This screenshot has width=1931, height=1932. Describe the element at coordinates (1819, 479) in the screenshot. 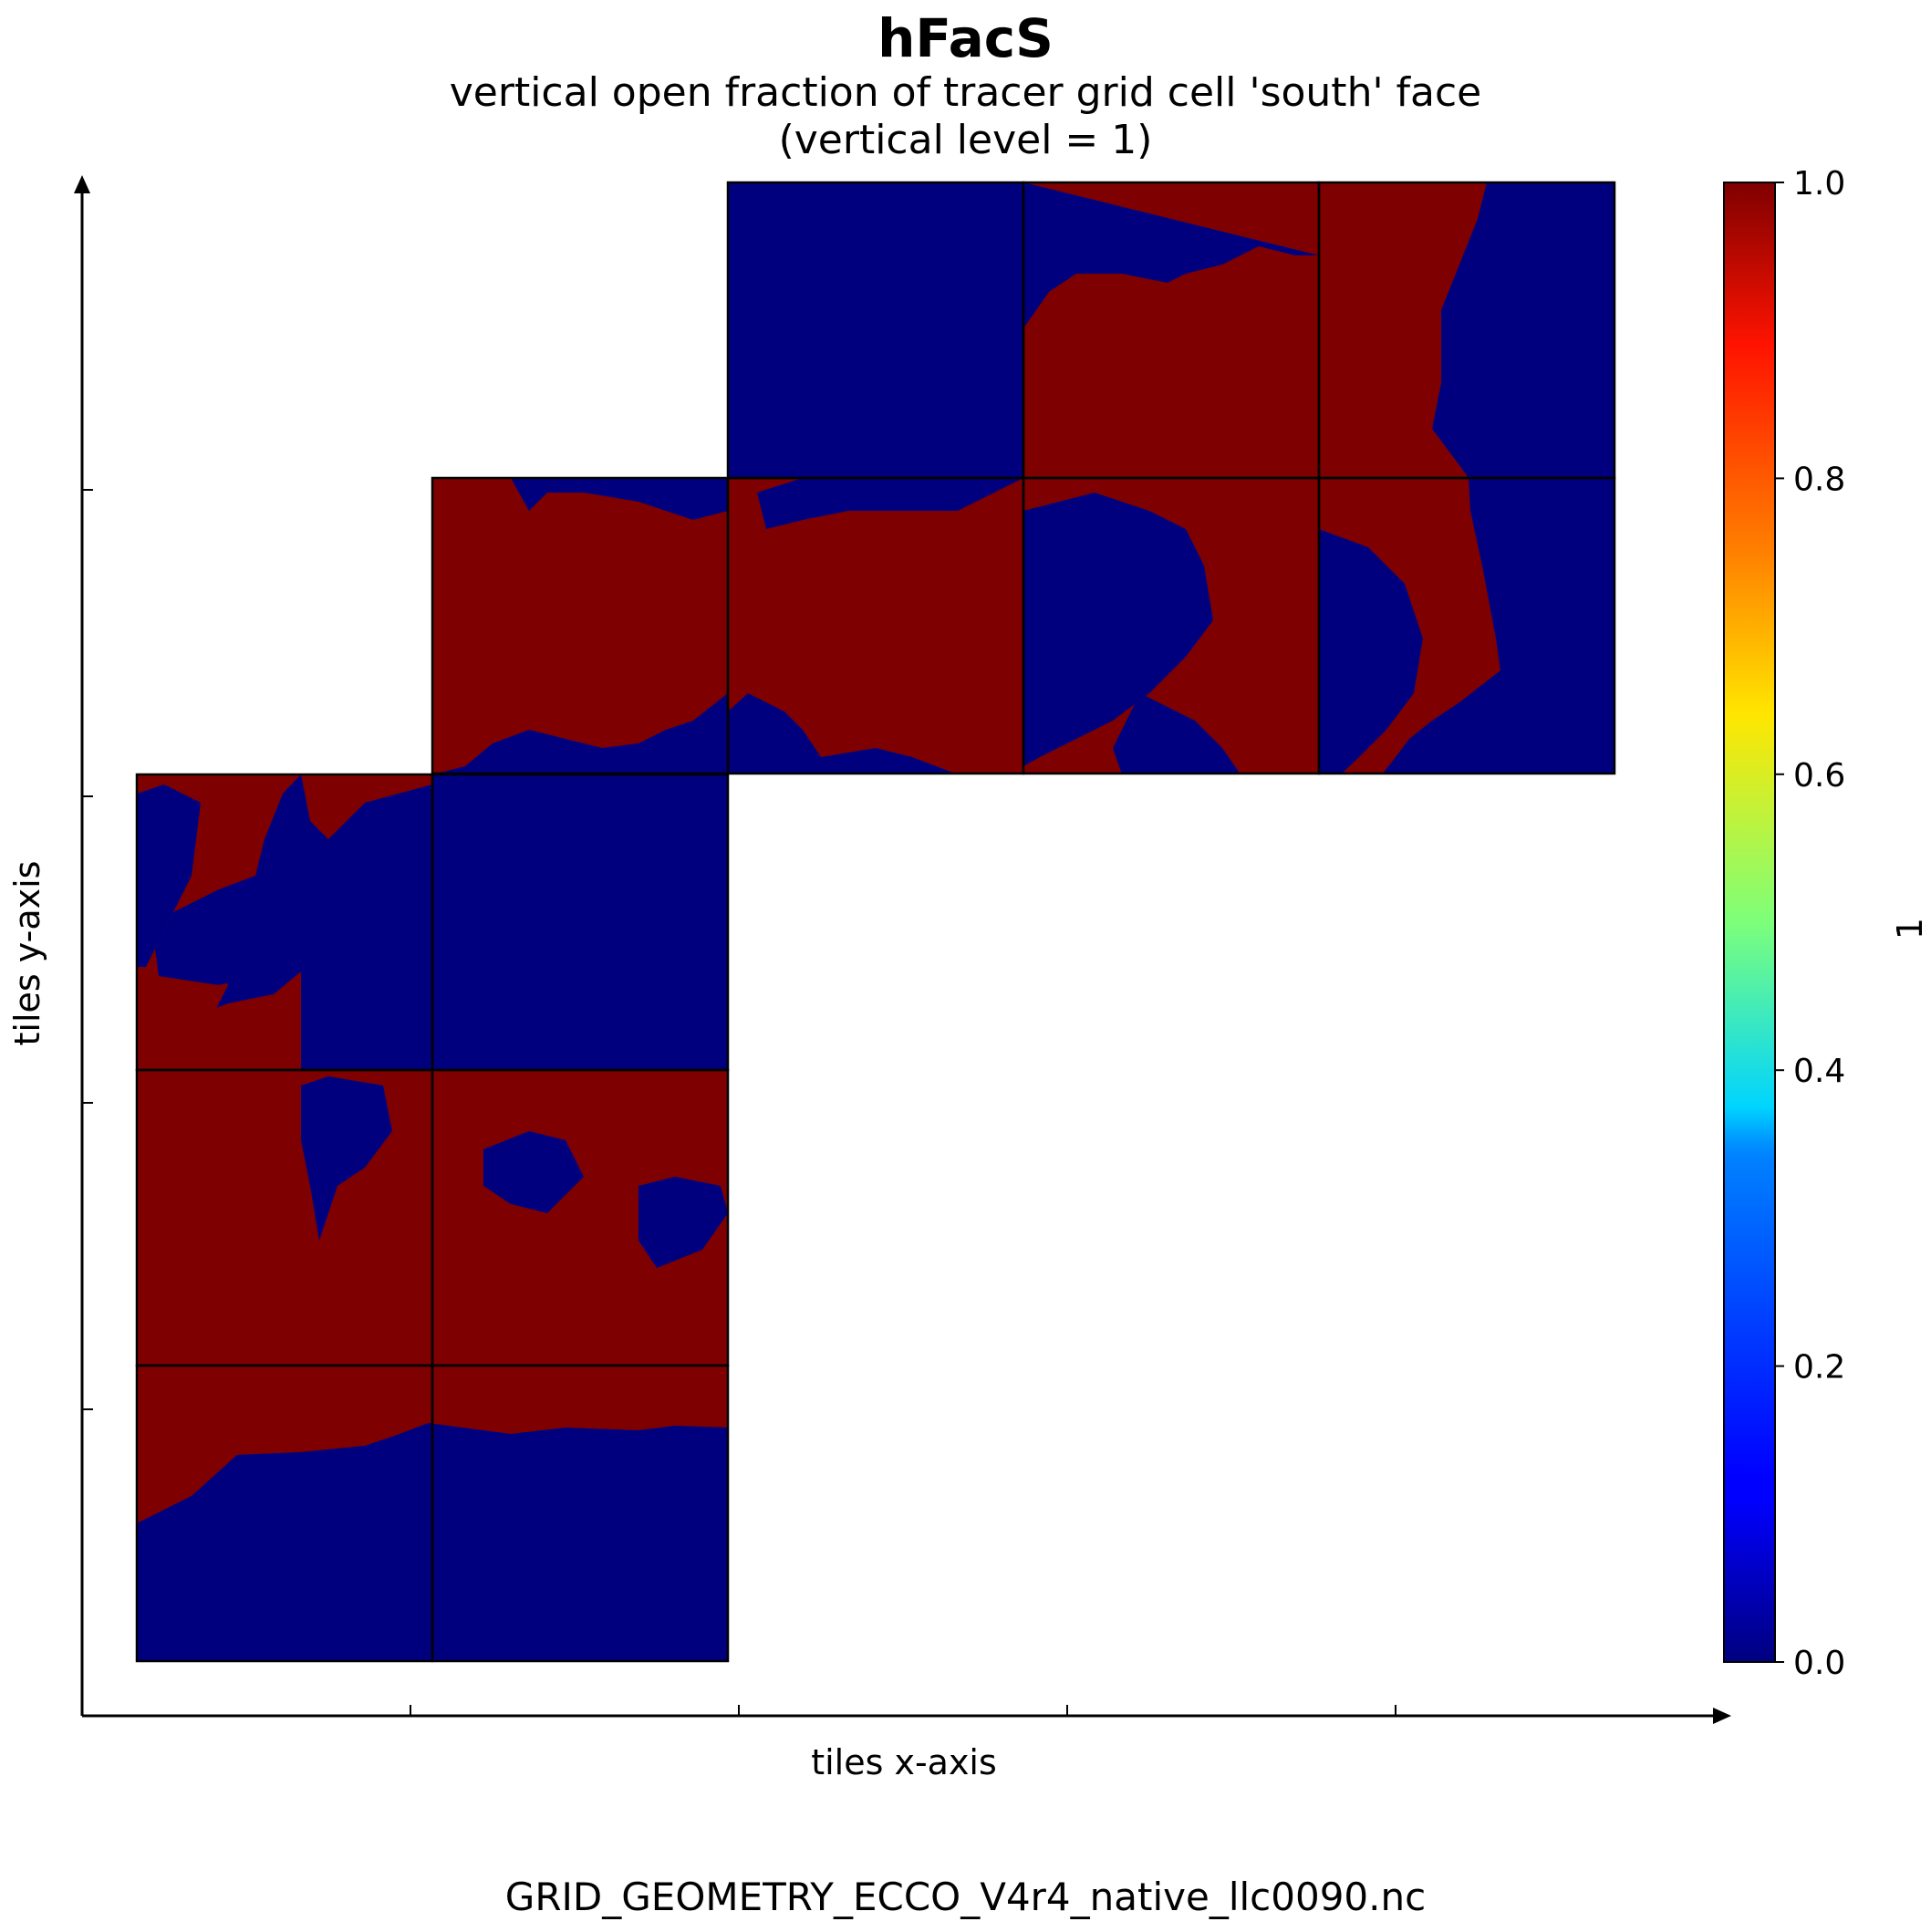

I see `colorbar-tick-label-4: 0.8` at that location.